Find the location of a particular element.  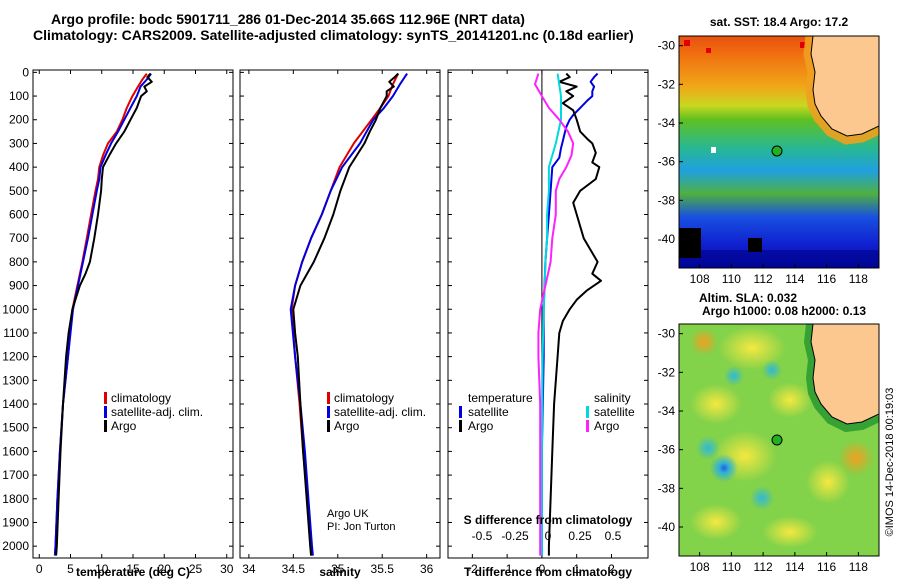

x-tick-label: 0 is located at coordinates (39, 569).